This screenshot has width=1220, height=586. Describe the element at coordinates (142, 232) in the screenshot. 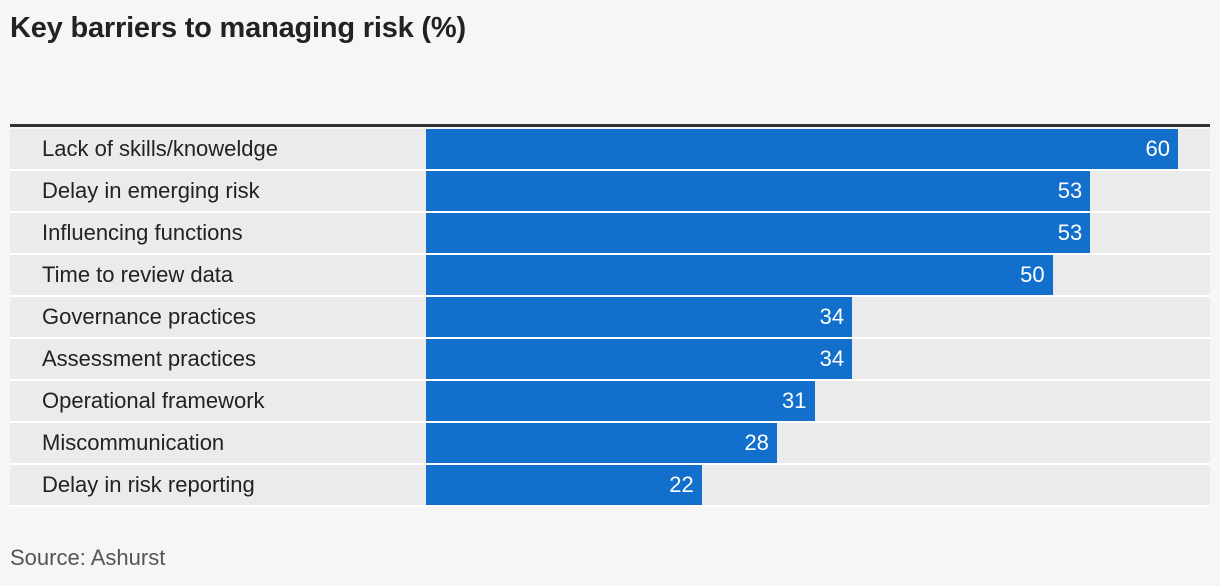

I see `category-label: Influencing functions` at that location.